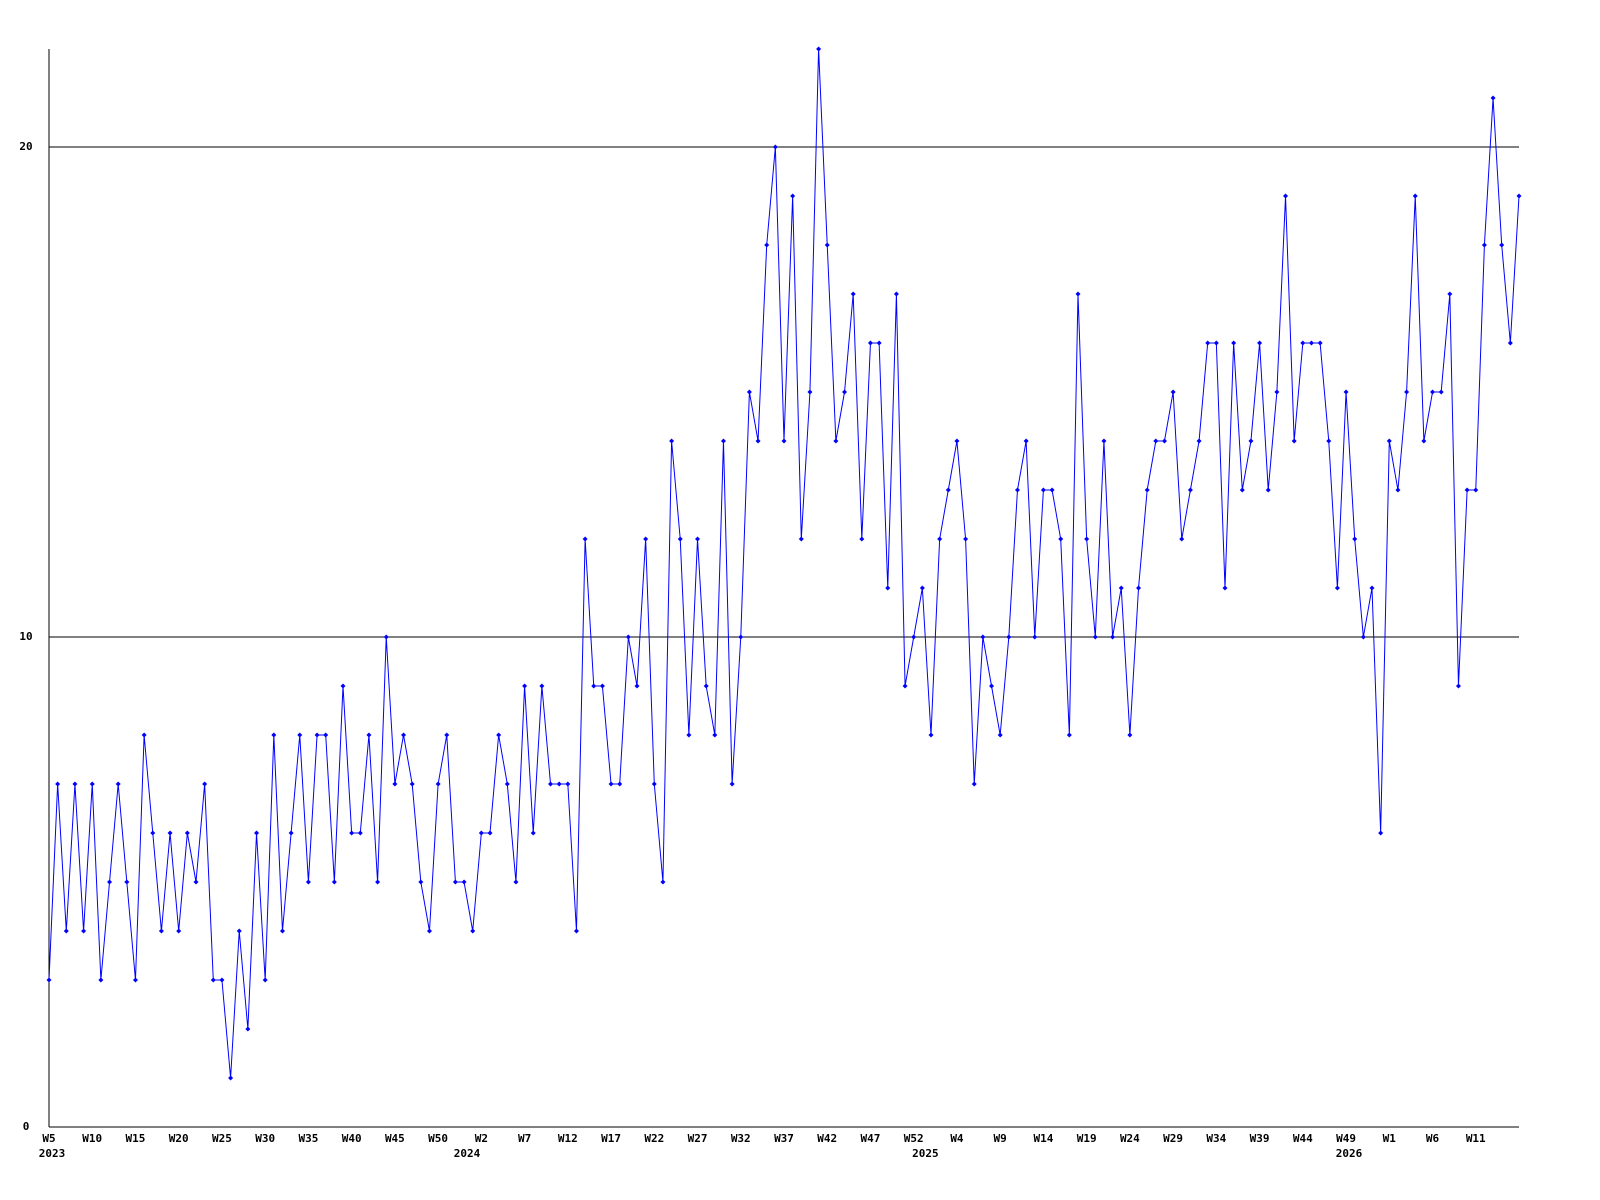 The height and width of the screenshot is (1200, 1600). Describe the element at coordinates (611, 1138) in the screenshot. I see `x-tick-label: W17` at that location.